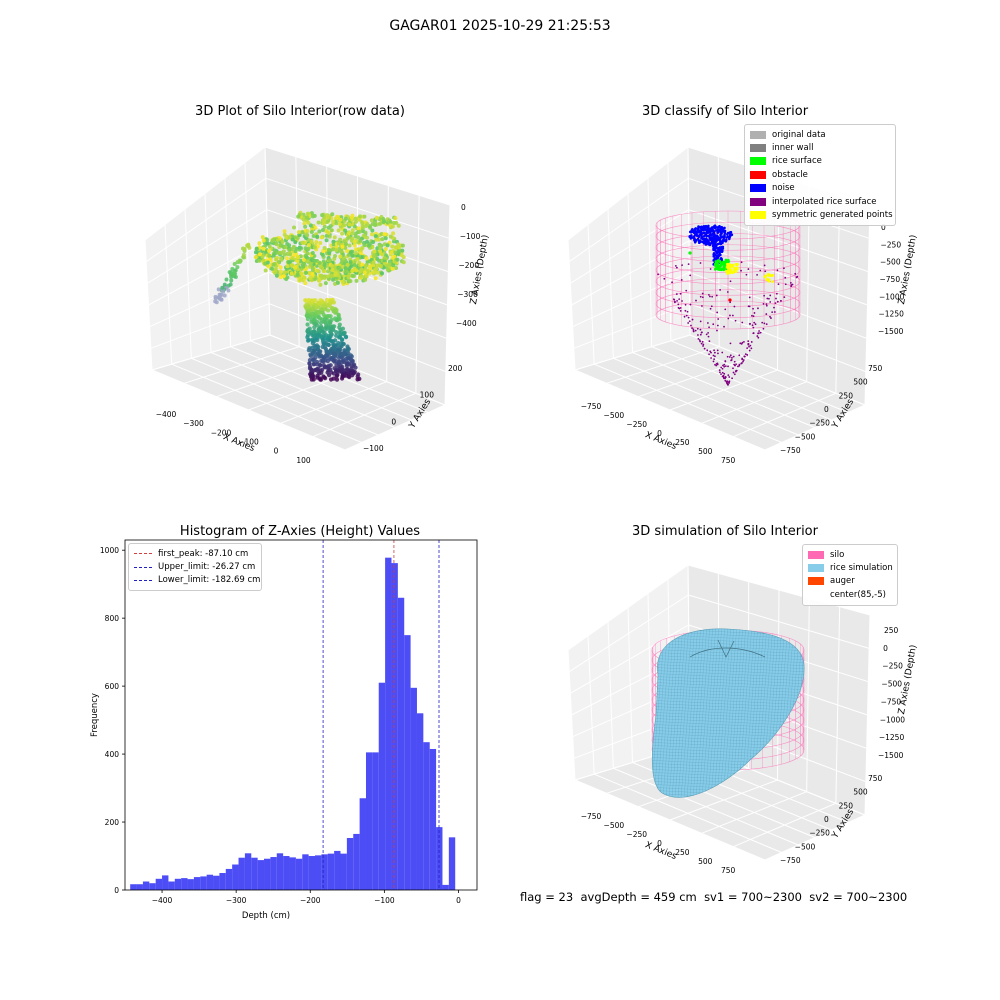 The image size is (1000, 1000). What do you see at coordinates (728, 870) in the screenshot?
I see `simulation-x-tick-label: 750` at bounding box center [728, 870].